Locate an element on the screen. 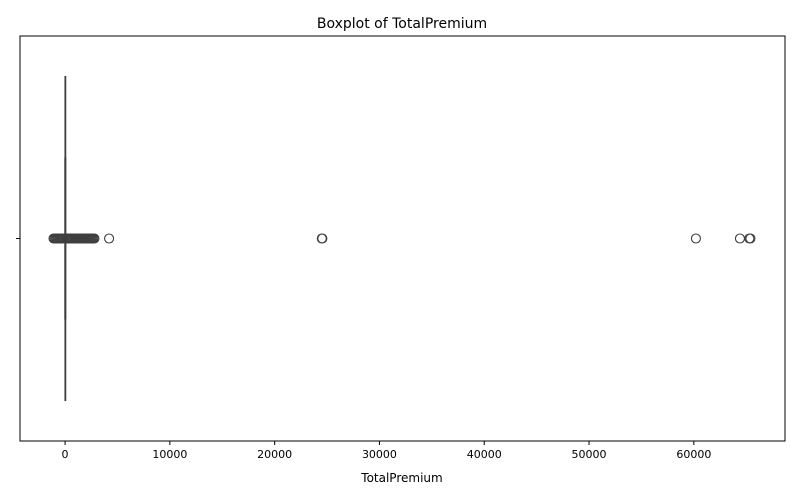  x-tick-label: 40000 is located at coordinates (484, 454).